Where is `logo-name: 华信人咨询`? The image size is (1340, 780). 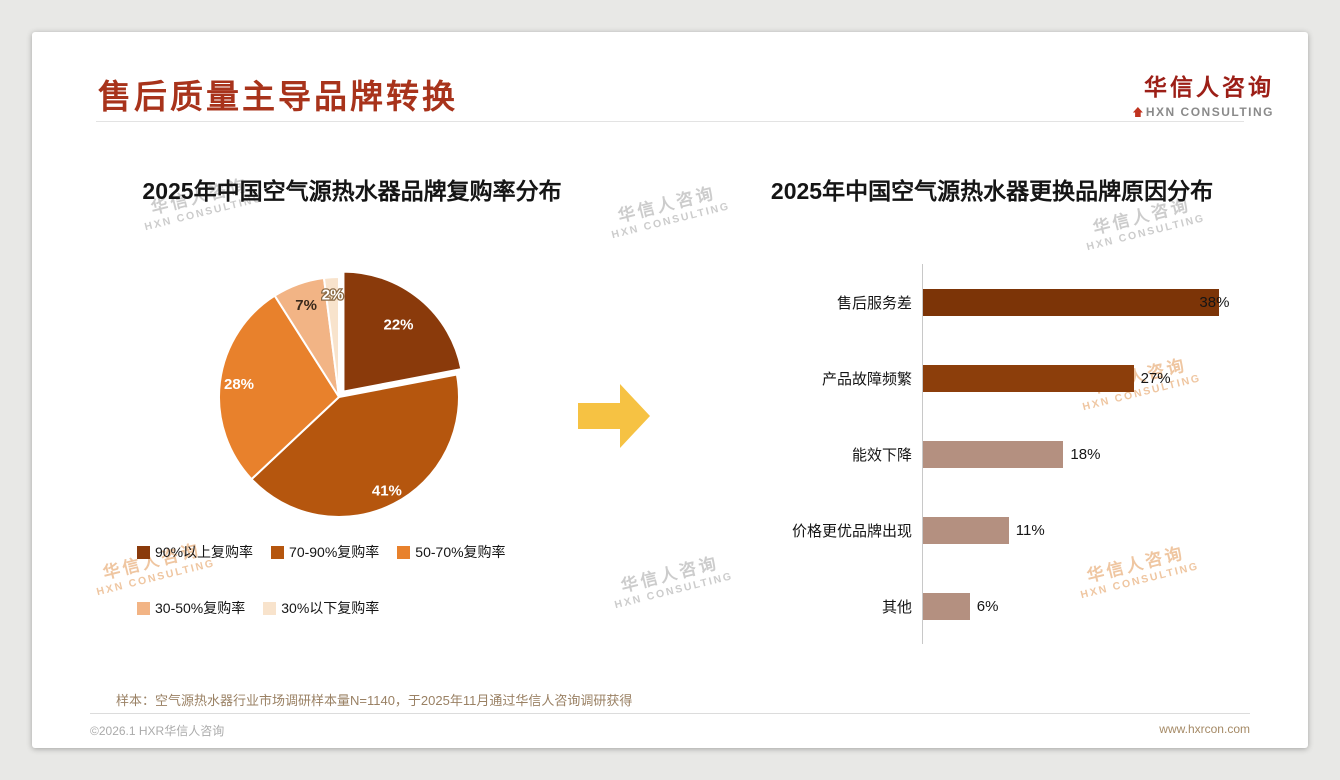 logo-name: 华信人咨询 is located at coordinates (1209, 87).